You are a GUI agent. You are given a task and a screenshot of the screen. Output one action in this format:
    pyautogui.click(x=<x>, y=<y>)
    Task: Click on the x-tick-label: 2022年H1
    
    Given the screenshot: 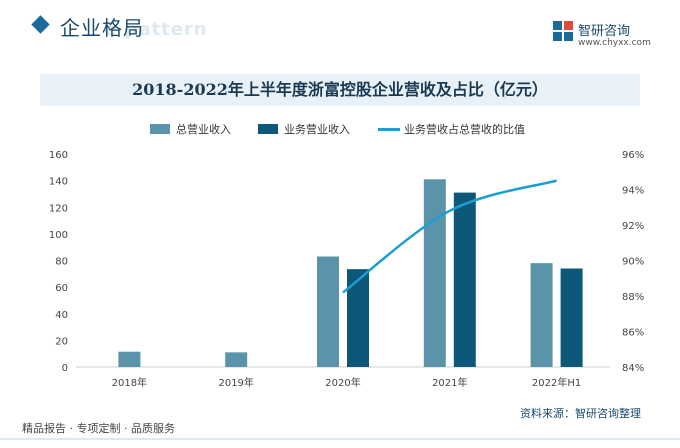 What is the action you would take?
    pyautogui.click(x=556, y=382)
    